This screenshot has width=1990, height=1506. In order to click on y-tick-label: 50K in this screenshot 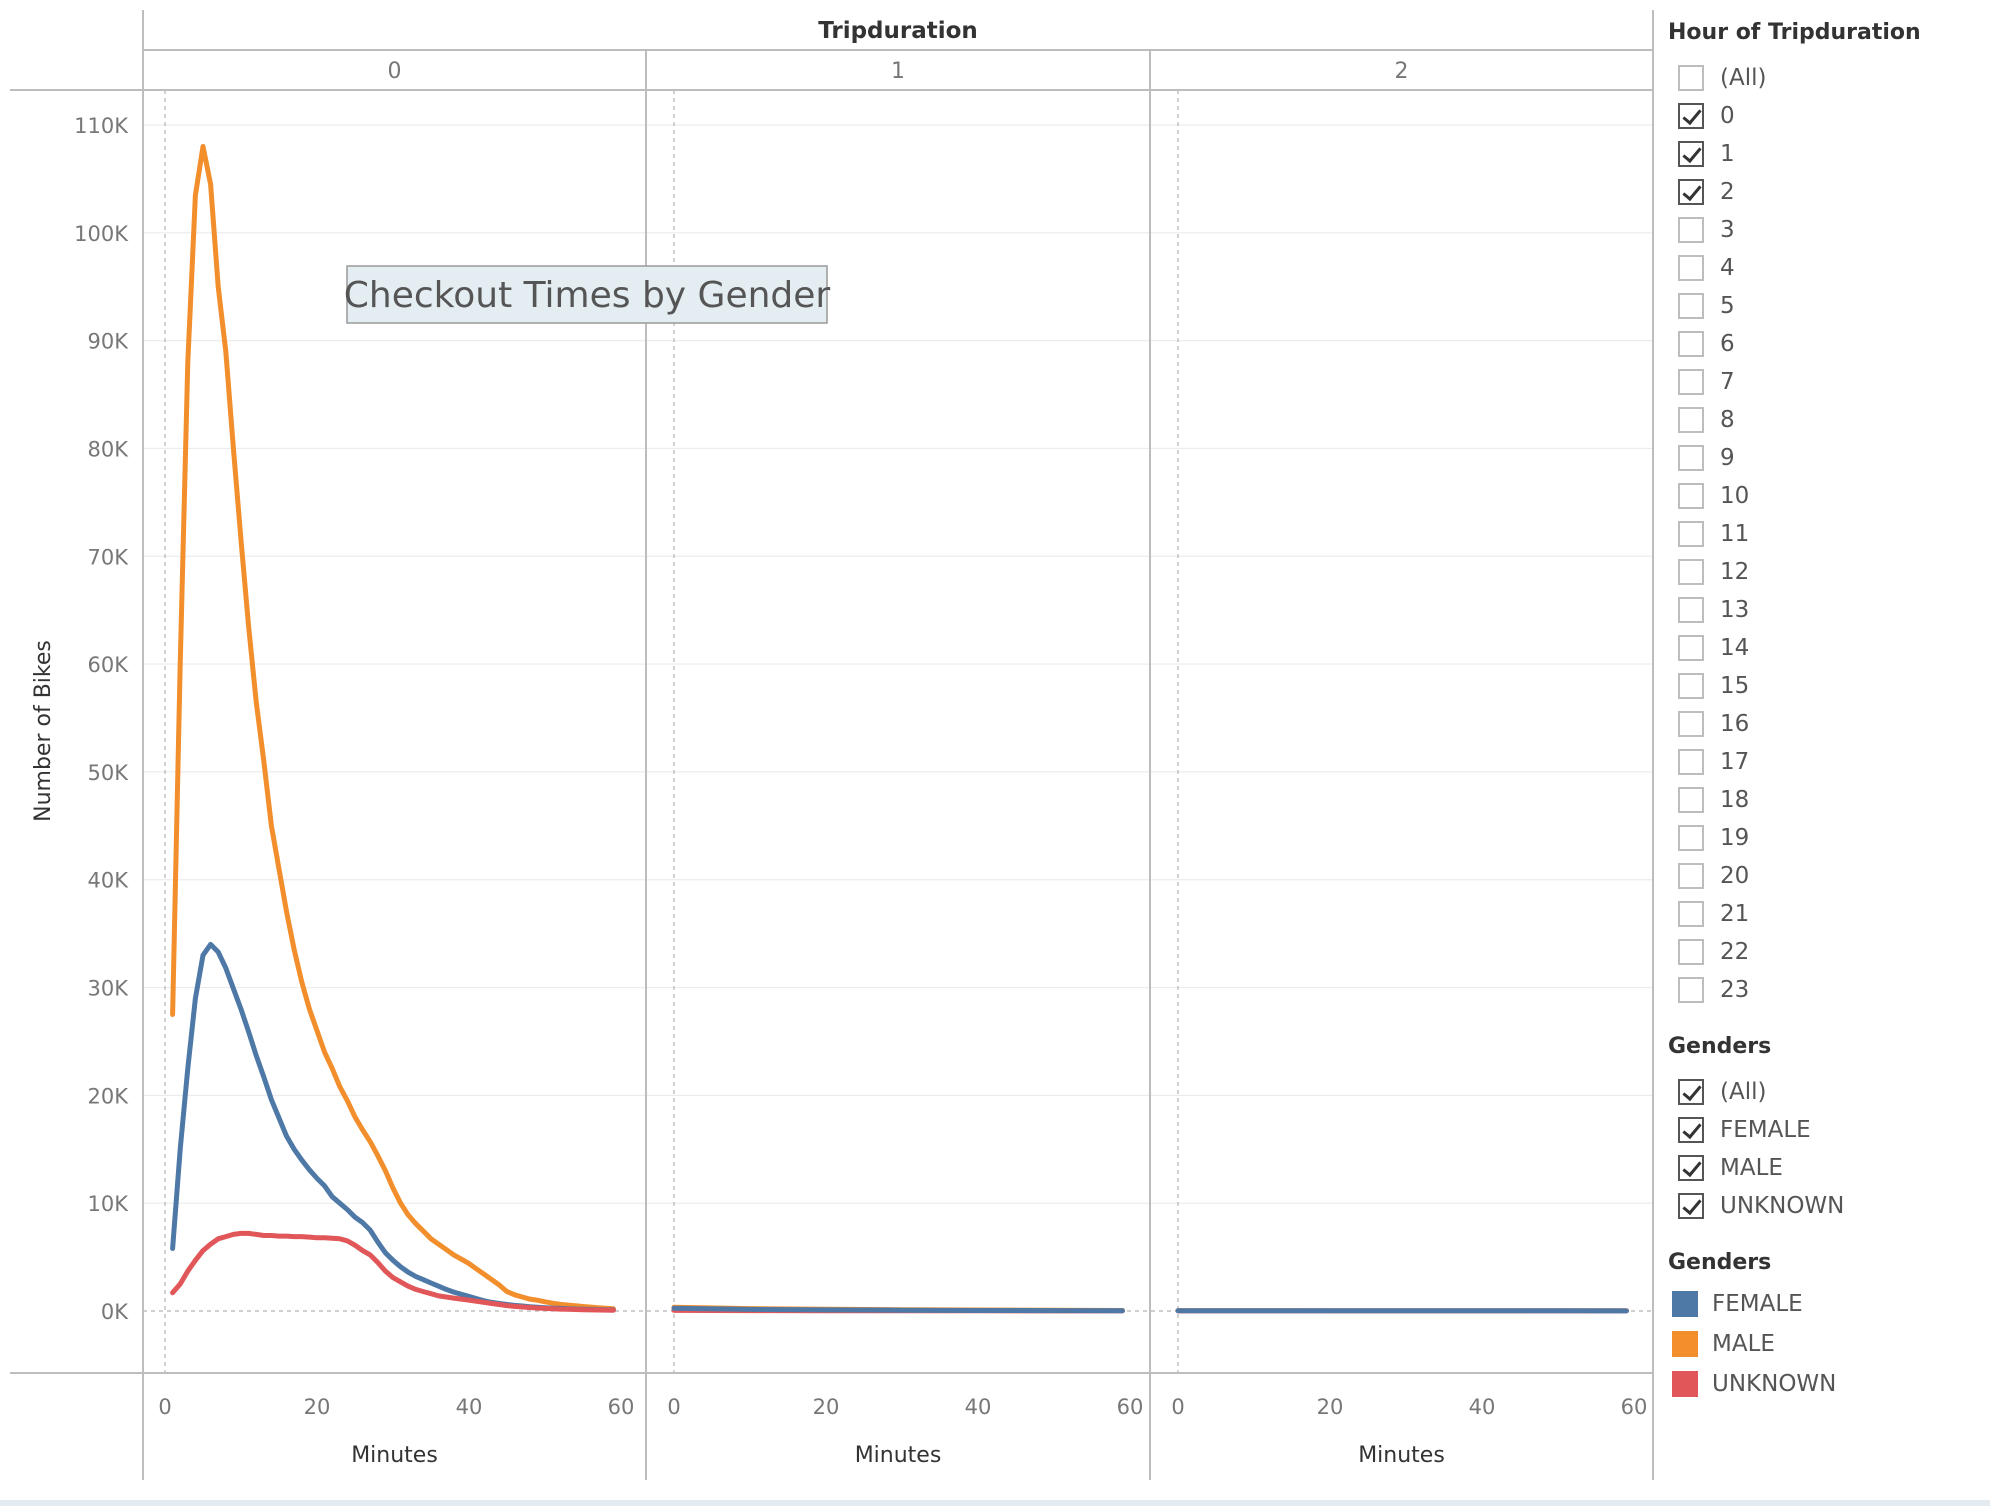, I will do `click(109, 773)`.